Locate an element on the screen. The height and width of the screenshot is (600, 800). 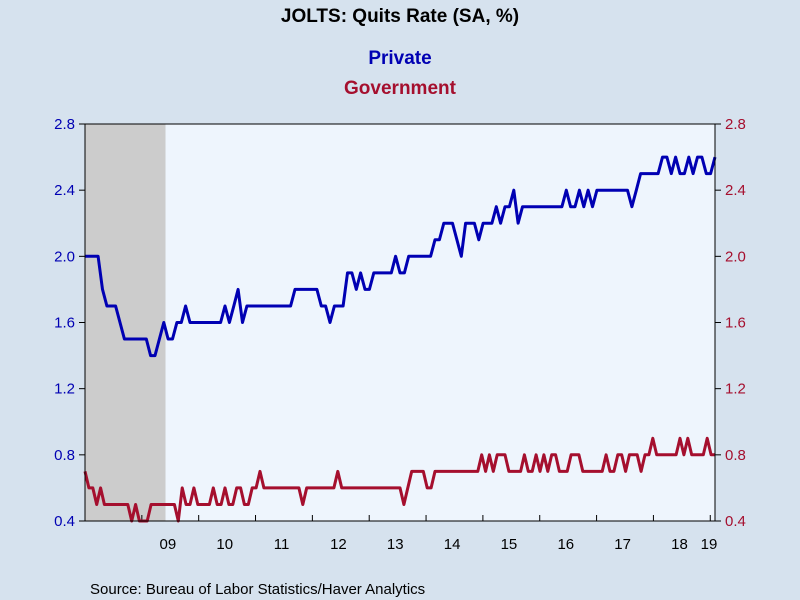
x-tick-label: 09 is located at coordinates (168, 544).